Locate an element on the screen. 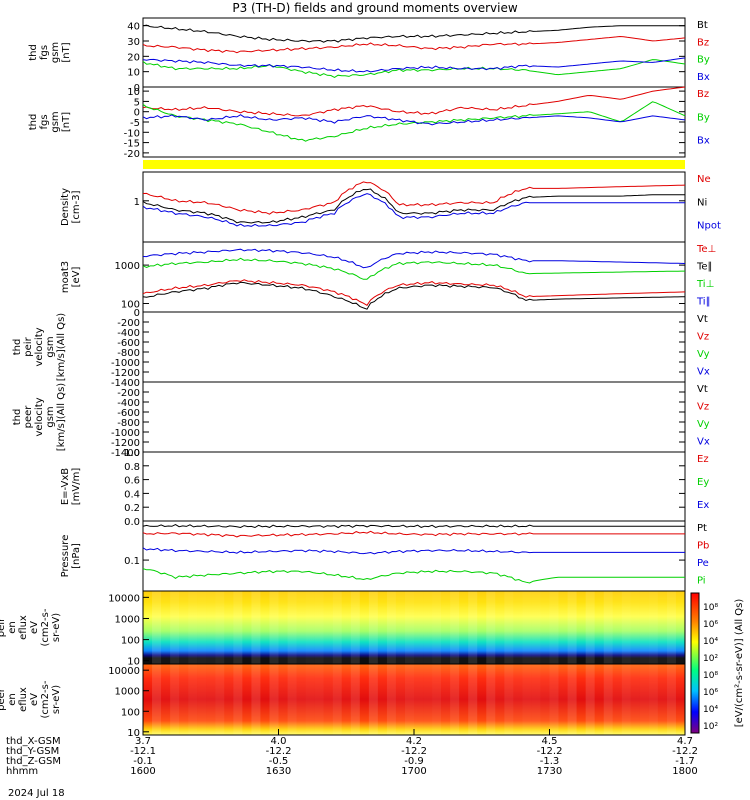  ylabel-line: [mV/m] is located at coordinates (76, 487).